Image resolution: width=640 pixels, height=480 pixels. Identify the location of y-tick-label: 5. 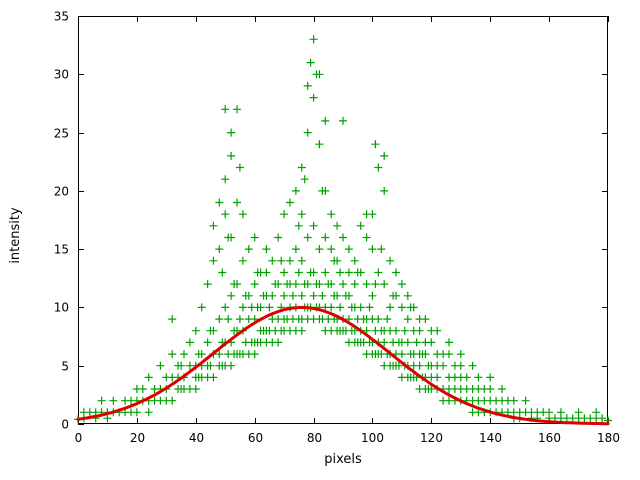
(65, 367).